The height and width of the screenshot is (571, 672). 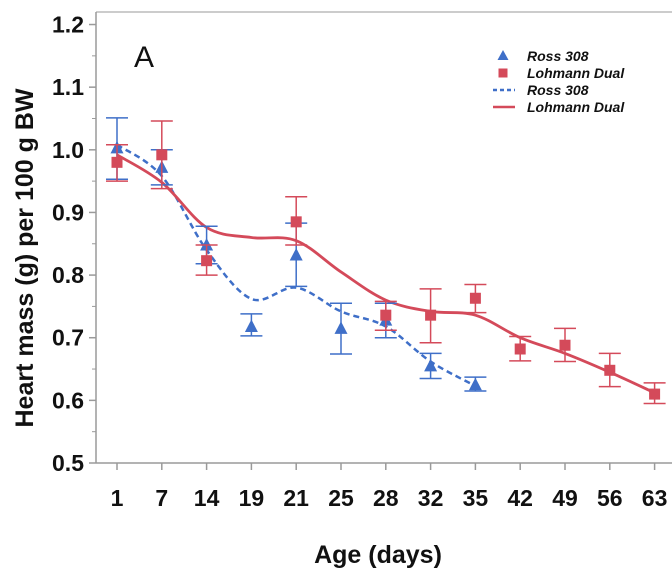 I want to click on x-tick-label: 1, so click(x=117, y=498).